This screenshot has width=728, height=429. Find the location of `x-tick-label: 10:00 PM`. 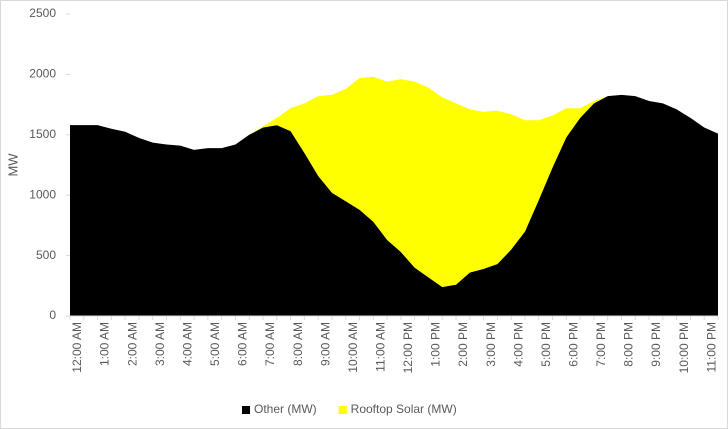

x-tick-label: 10:00 PM is located at coordinates (684, 347).